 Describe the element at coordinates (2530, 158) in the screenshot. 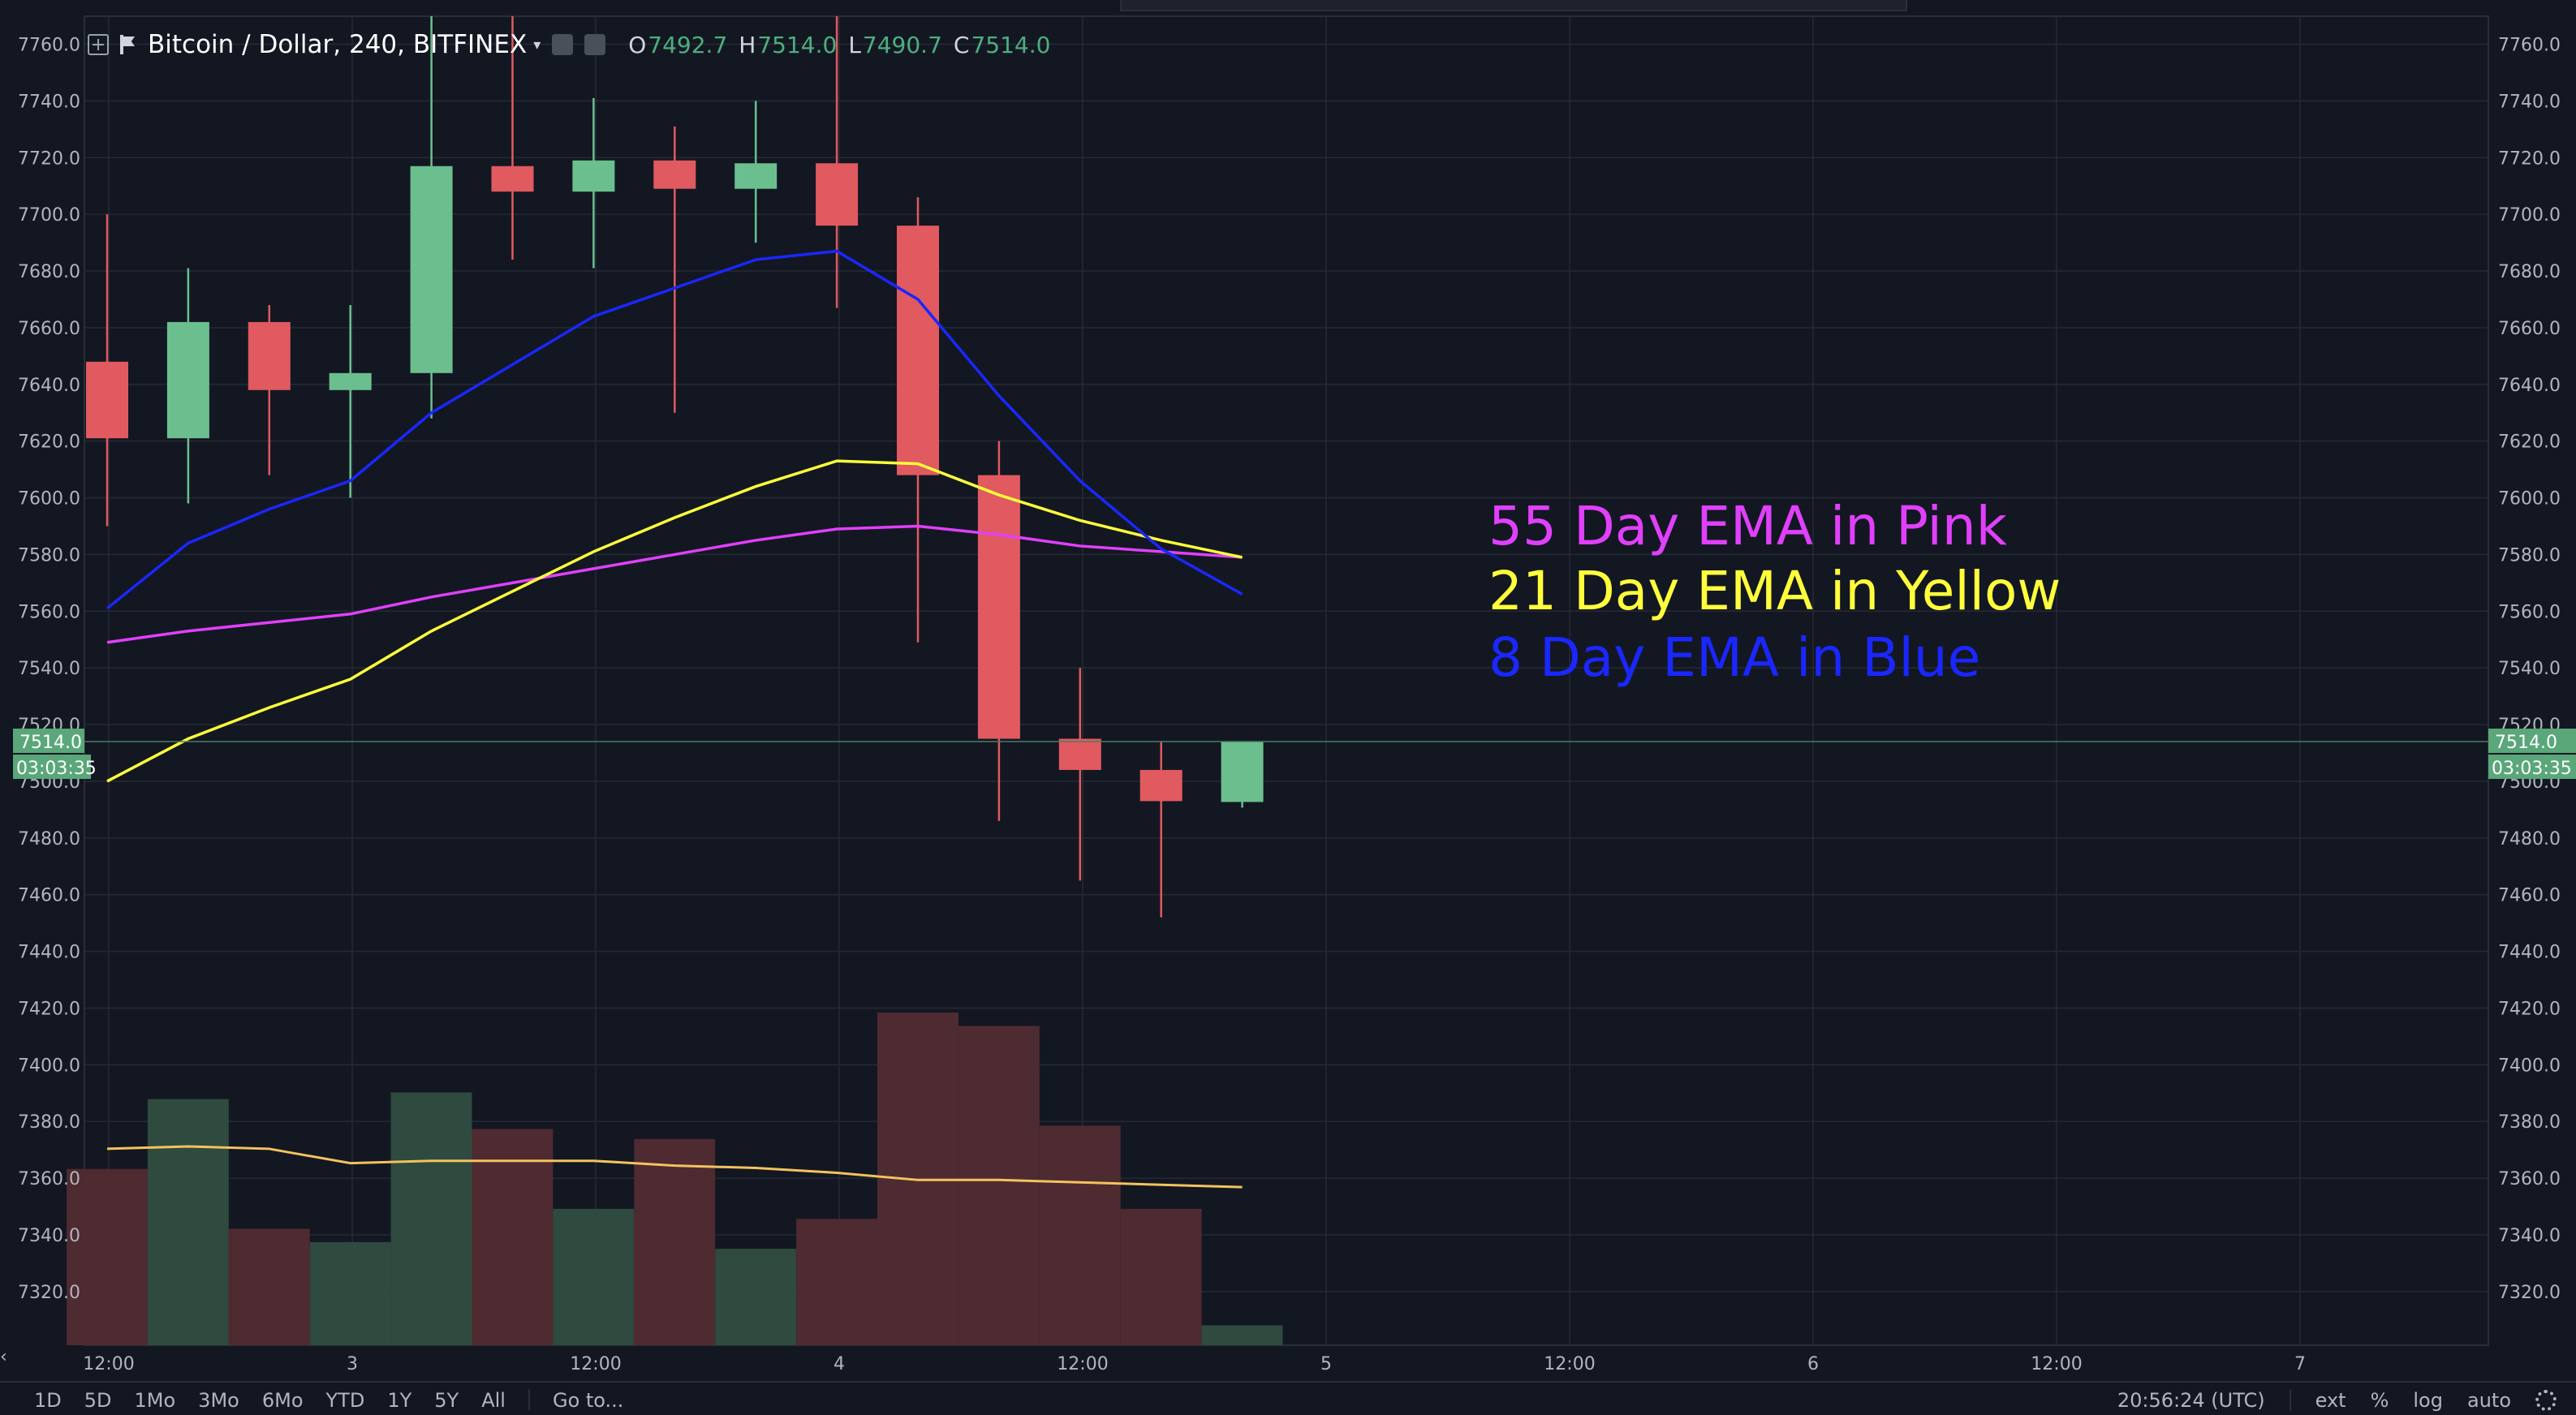

I see `price-tick-right: 7720.0` at that location.